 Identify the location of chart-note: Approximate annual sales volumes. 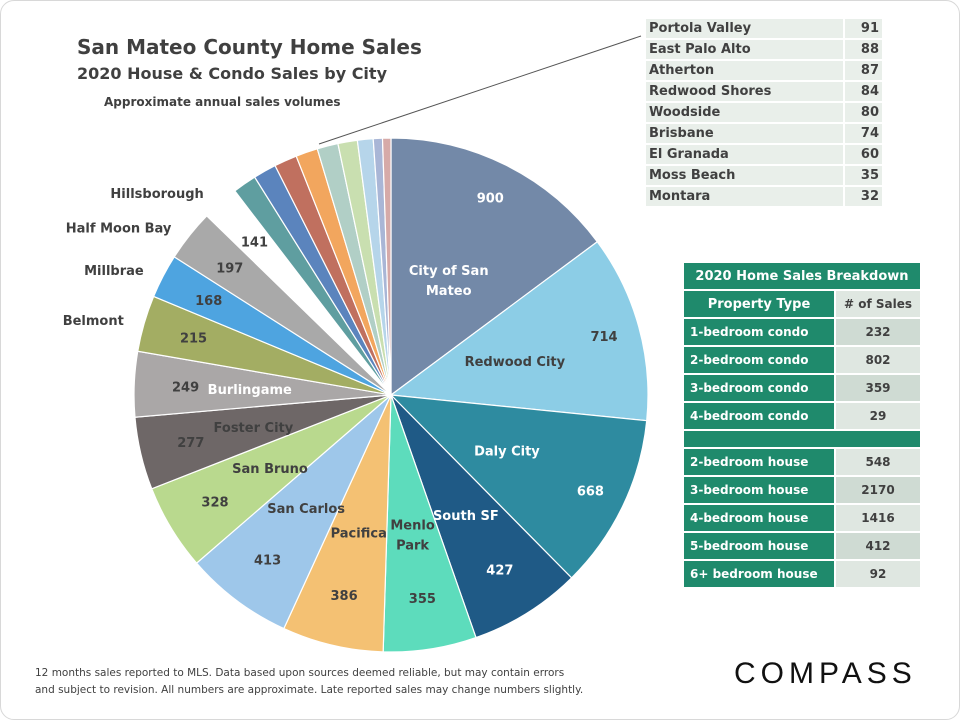
(222, 102).